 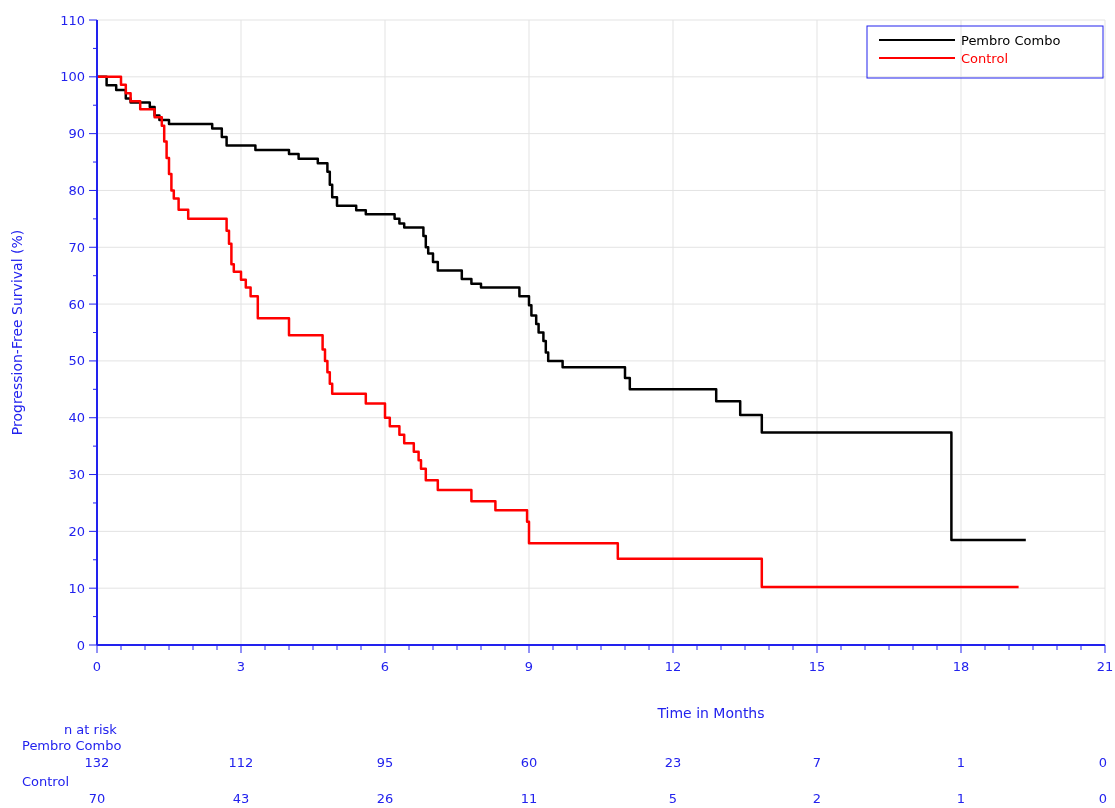 What do you see at coordinates (80, 645) in the screenshot?
I see `y-tick-label: 0` at bounding box center [80, 645].